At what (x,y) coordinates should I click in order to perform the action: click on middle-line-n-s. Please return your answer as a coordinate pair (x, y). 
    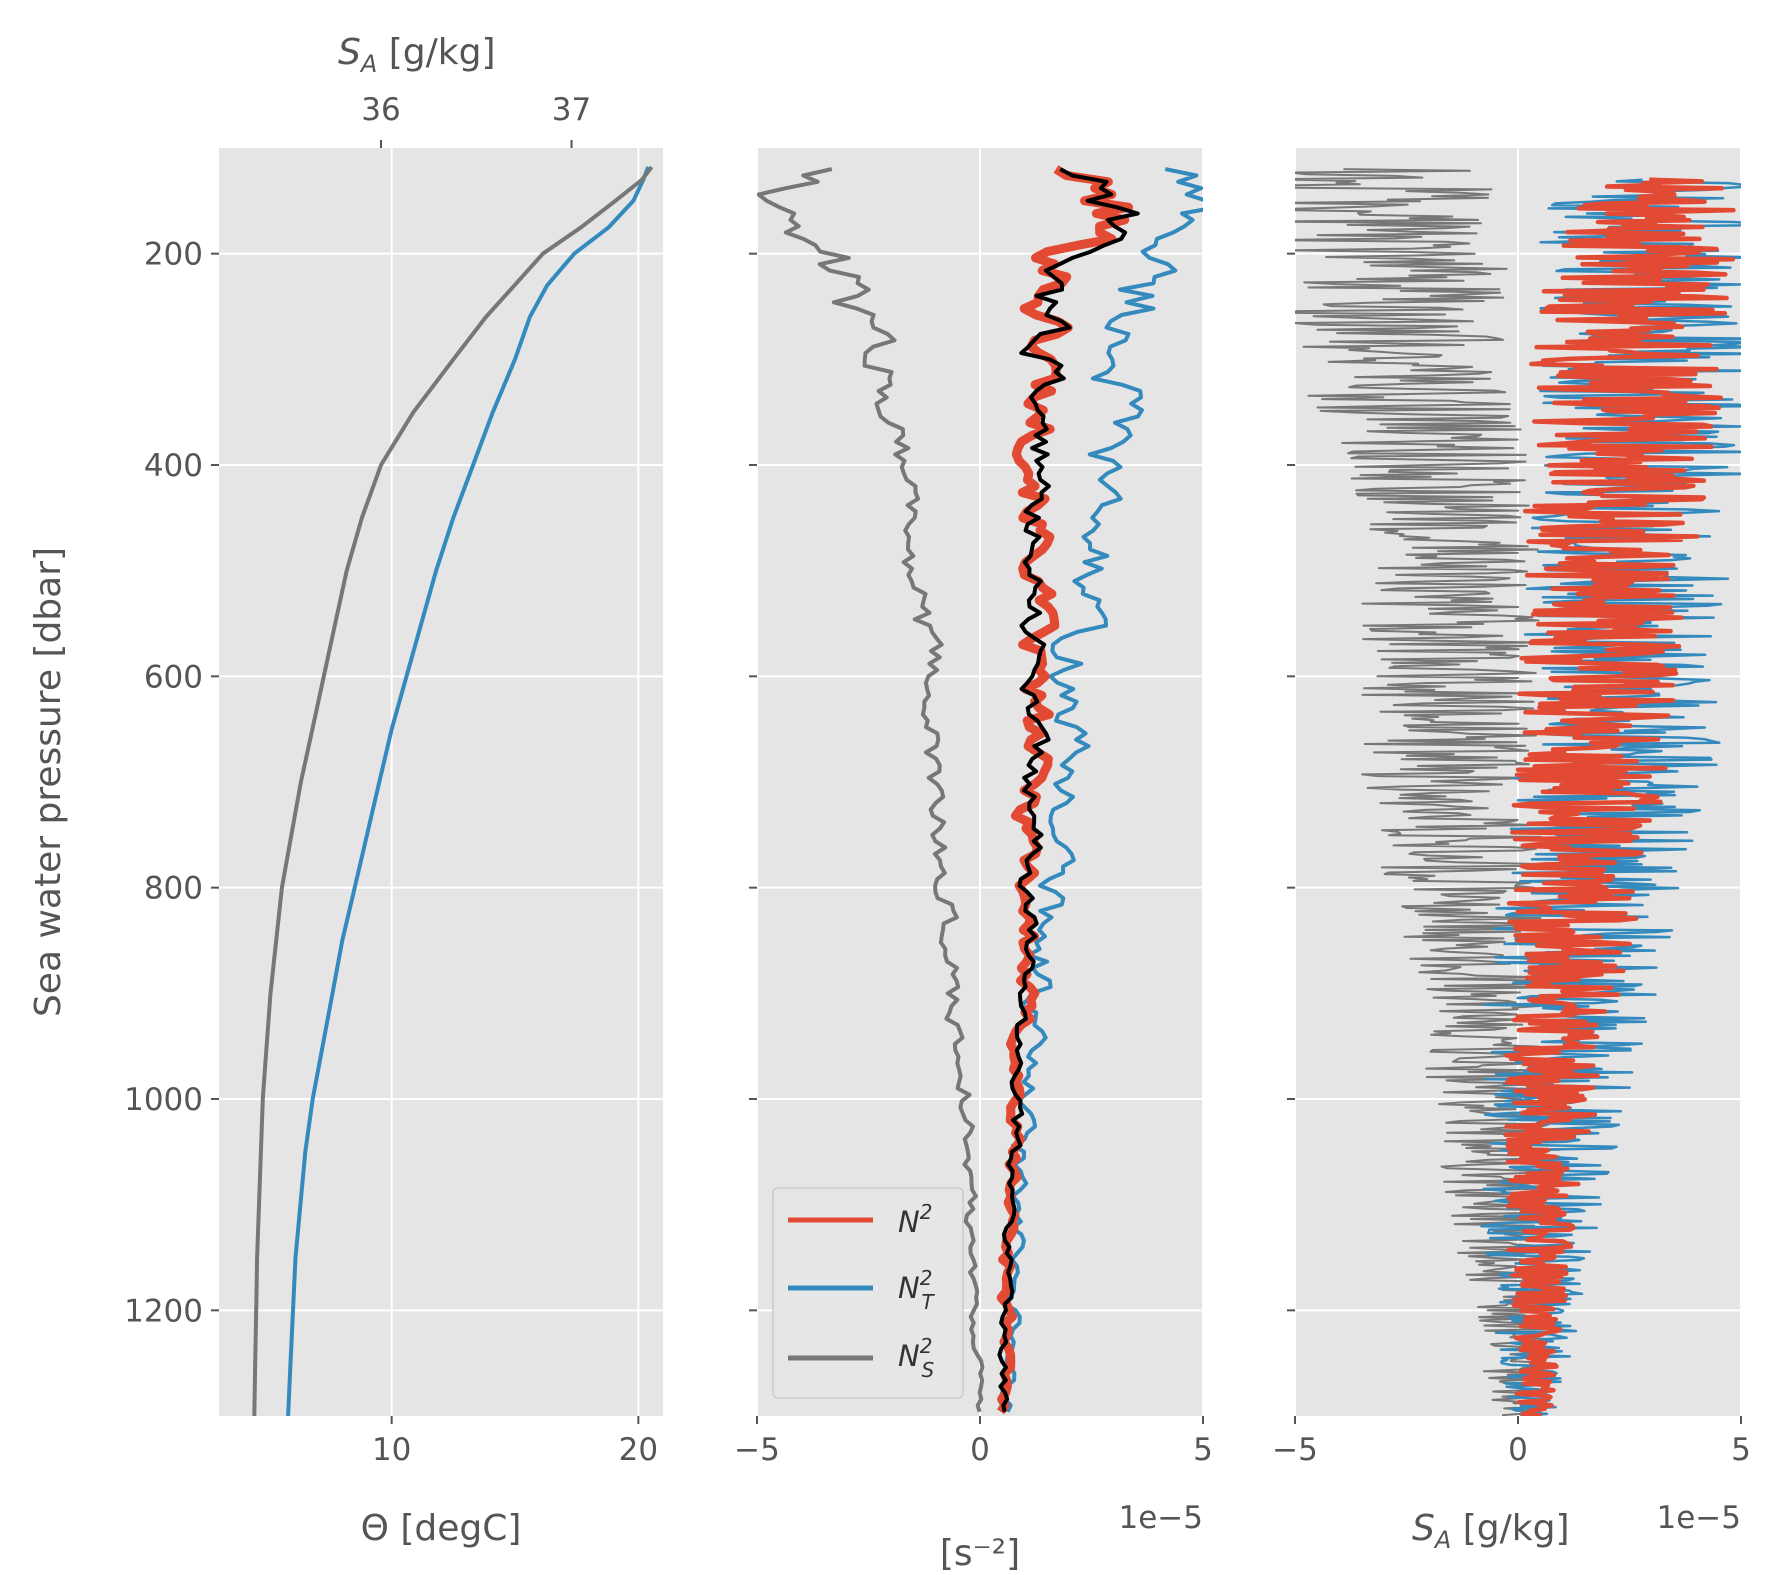
    Looking at the image, I should click on (871, 790).